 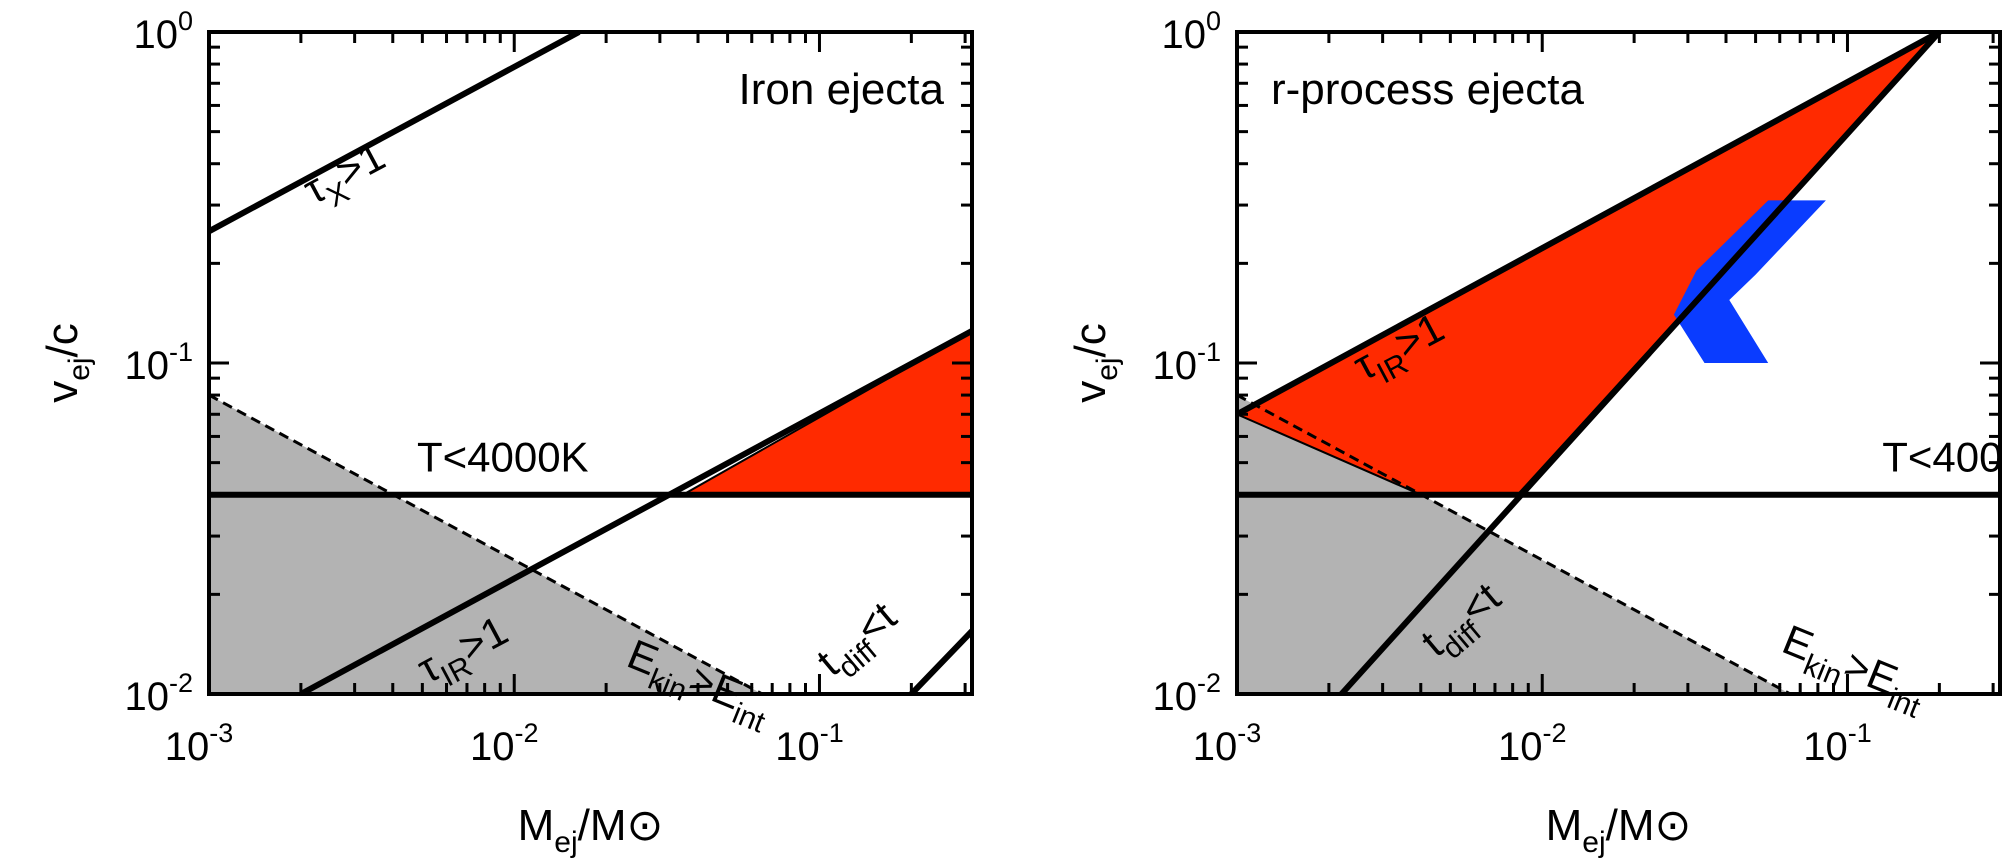 What do you see at coordinates (1428, 89) in the screenshot?
I see `panel-title: r-process ejecta` at bounding box center [1428, 89].